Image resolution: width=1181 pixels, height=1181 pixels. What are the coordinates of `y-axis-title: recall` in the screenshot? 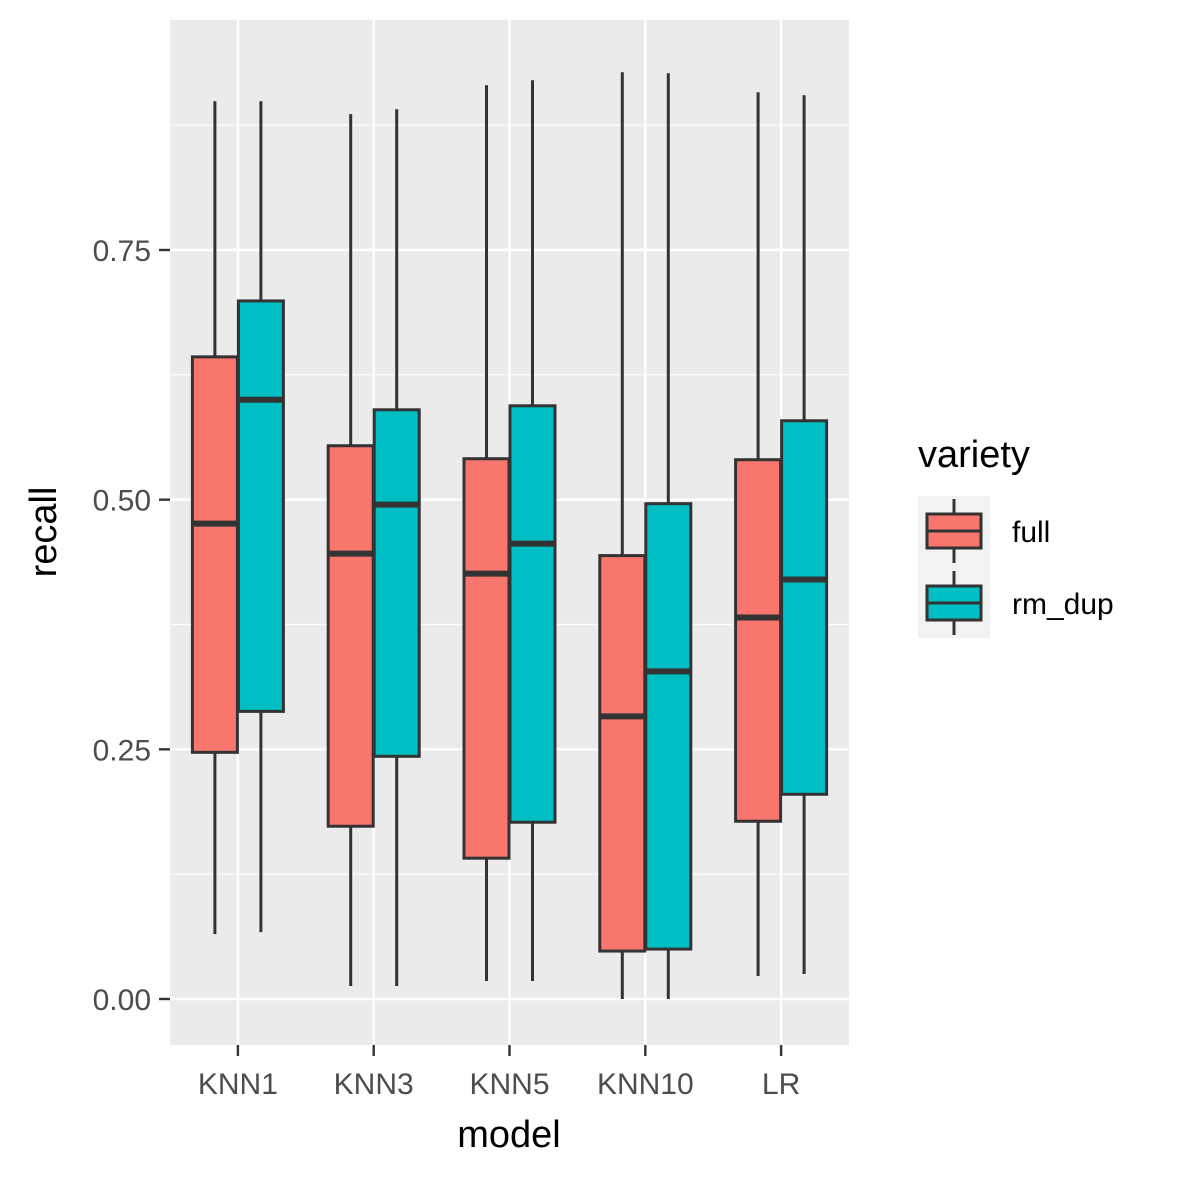 It's located at (44, 532).